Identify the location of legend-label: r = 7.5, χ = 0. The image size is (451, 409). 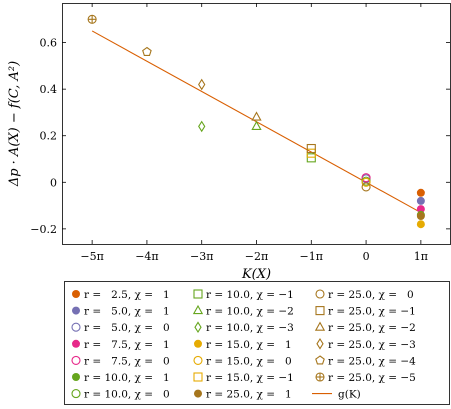
(127, 361).